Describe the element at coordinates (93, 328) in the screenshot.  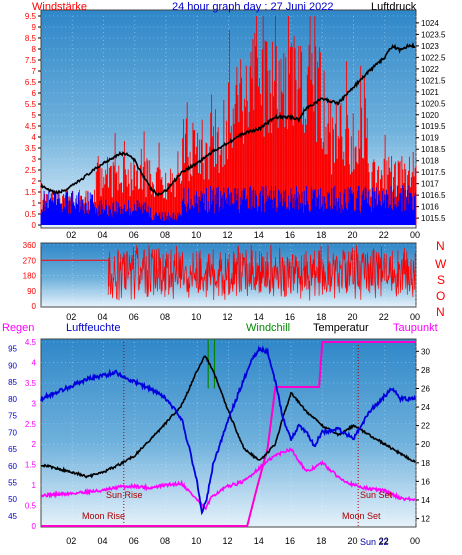
I see `humidity-axis-label: Luftfeuchte` at that location.